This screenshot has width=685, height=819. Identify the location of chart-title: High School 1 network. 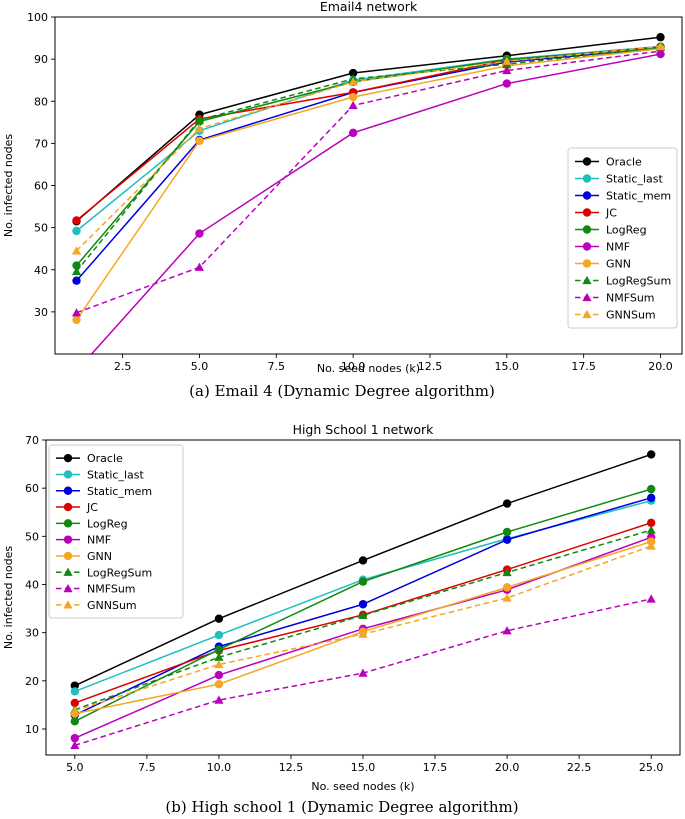
(364, 429).